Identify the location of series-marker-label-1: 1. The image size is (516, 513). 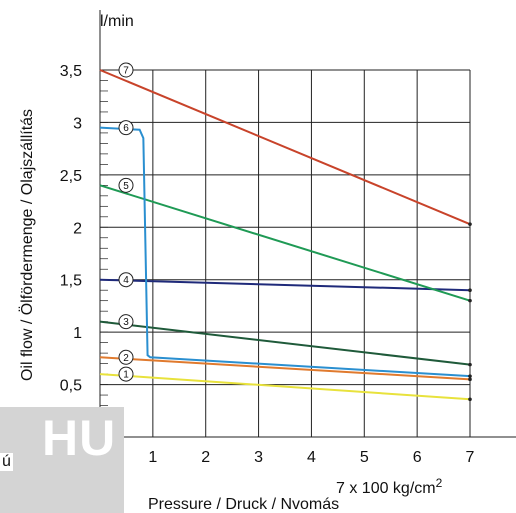
(126, 375).